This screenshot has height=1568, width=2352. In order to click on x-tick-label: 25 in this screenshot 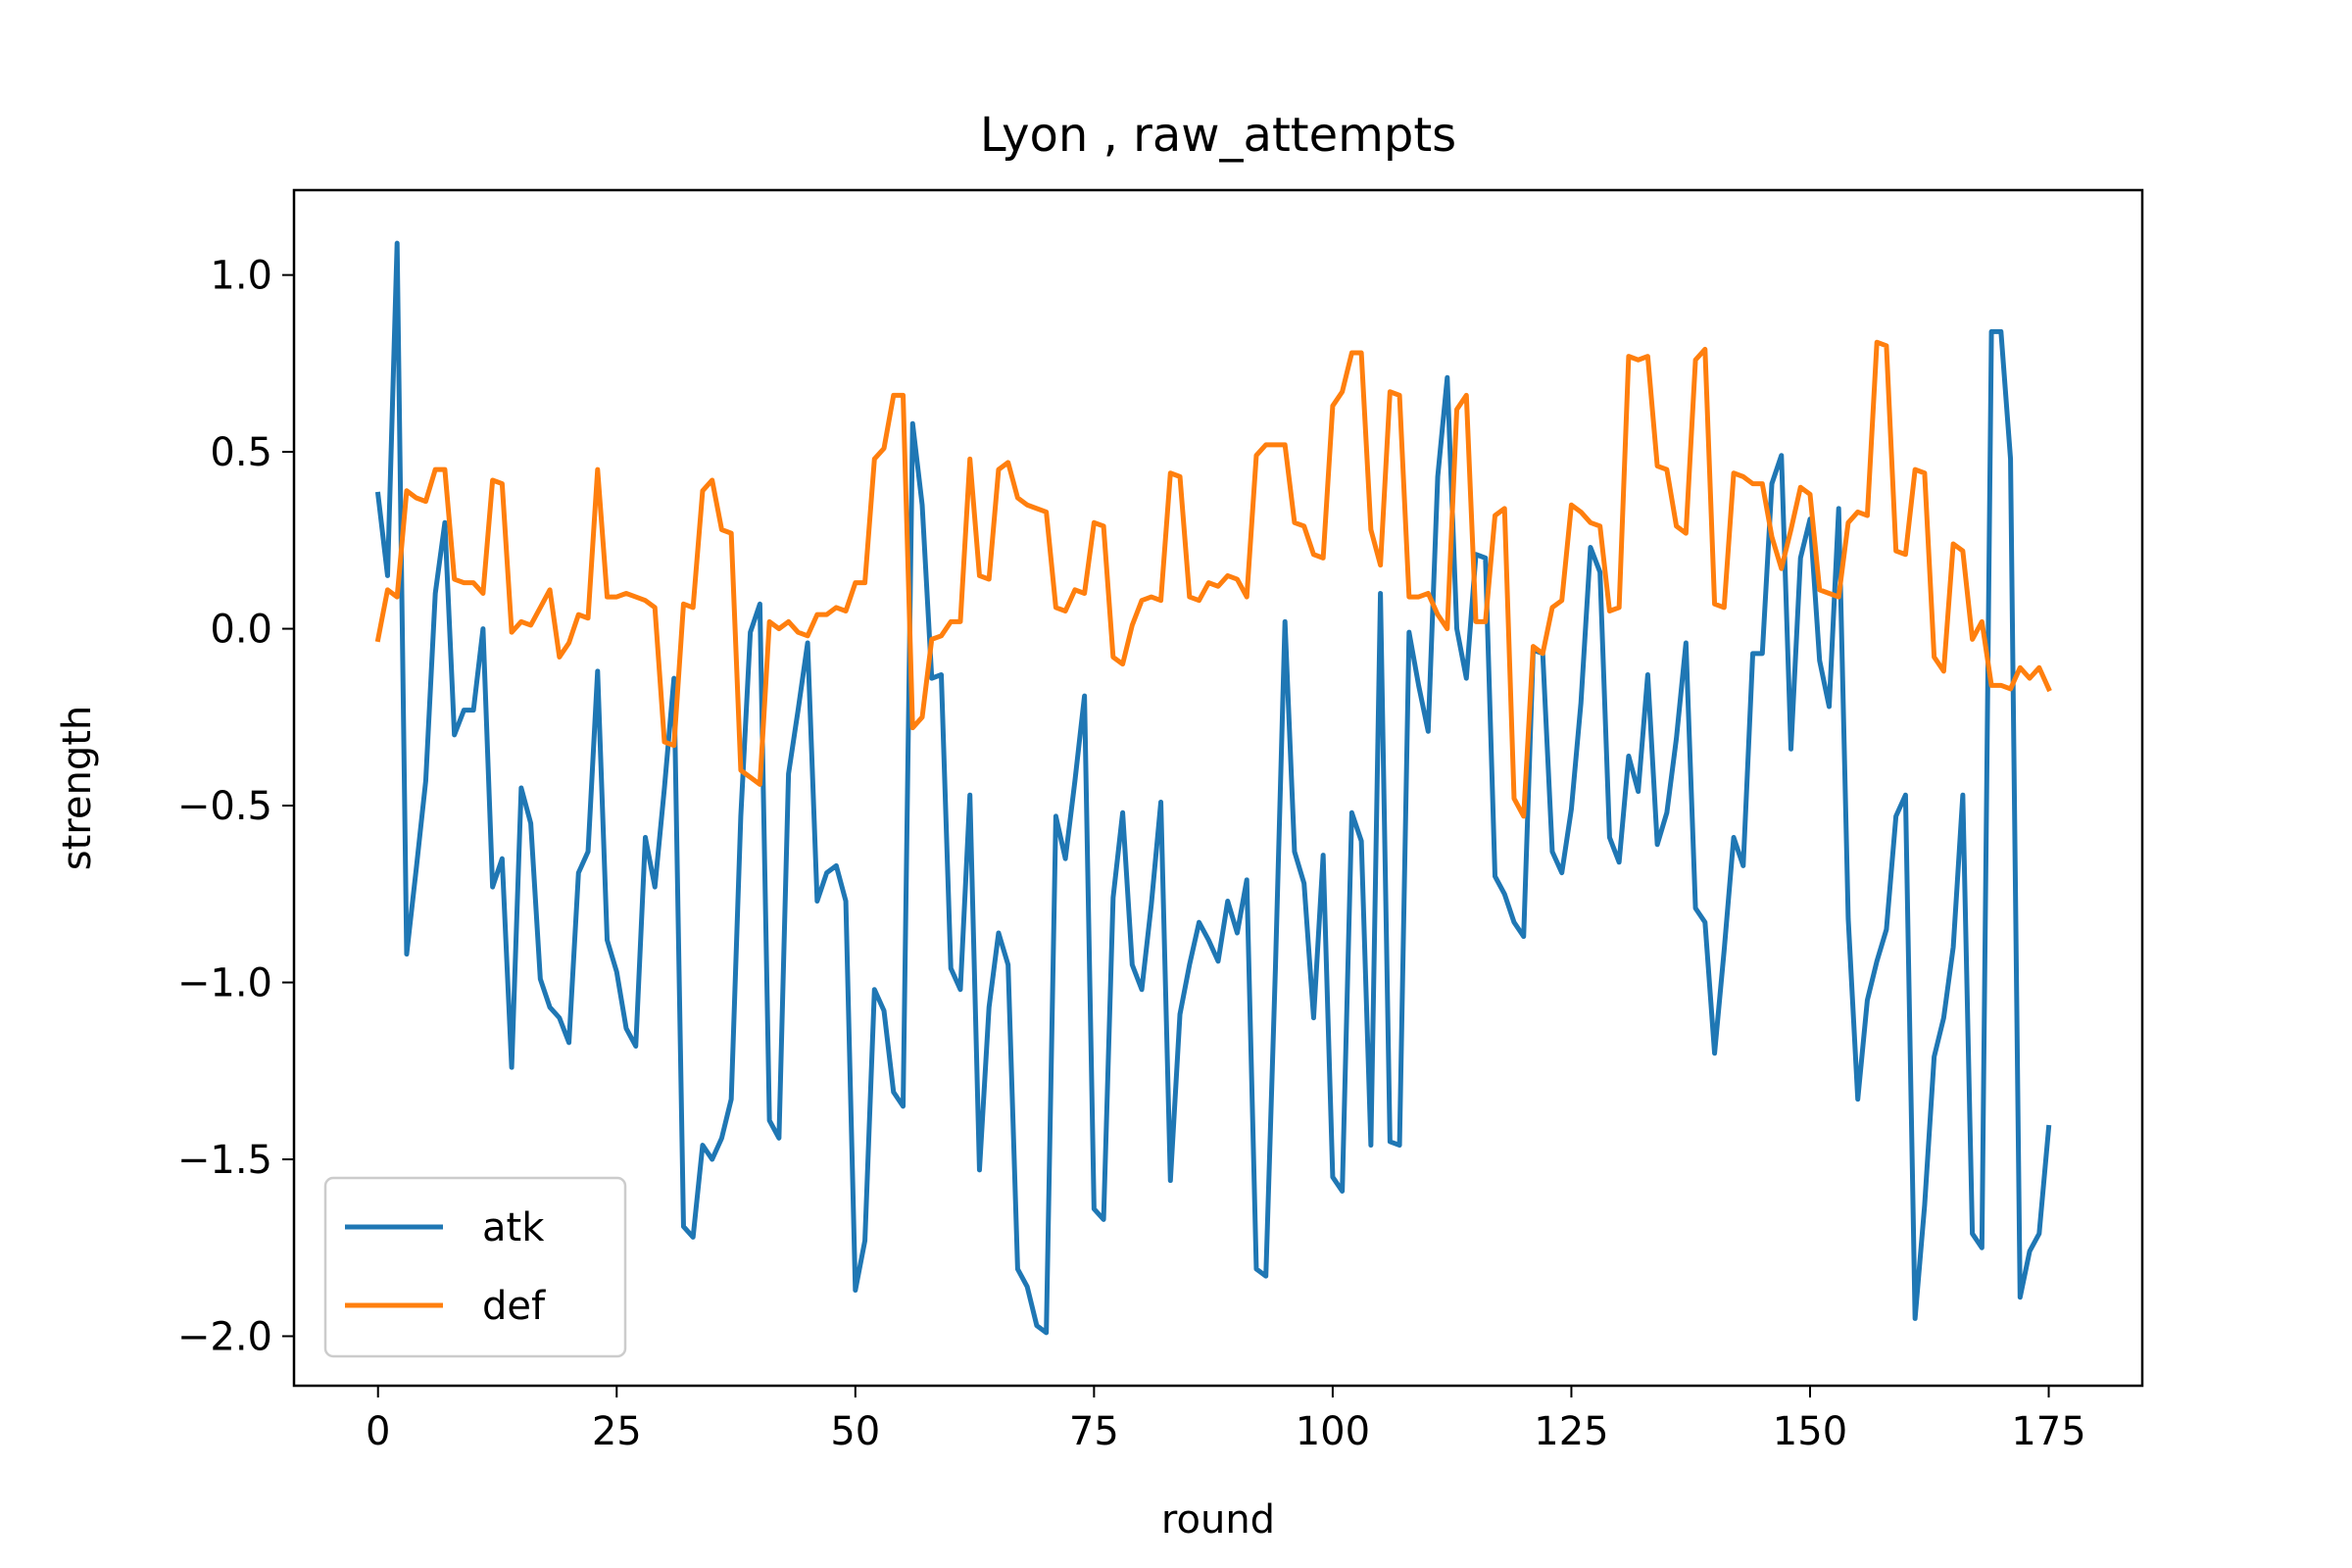, I will do `click(617, 1431)`.